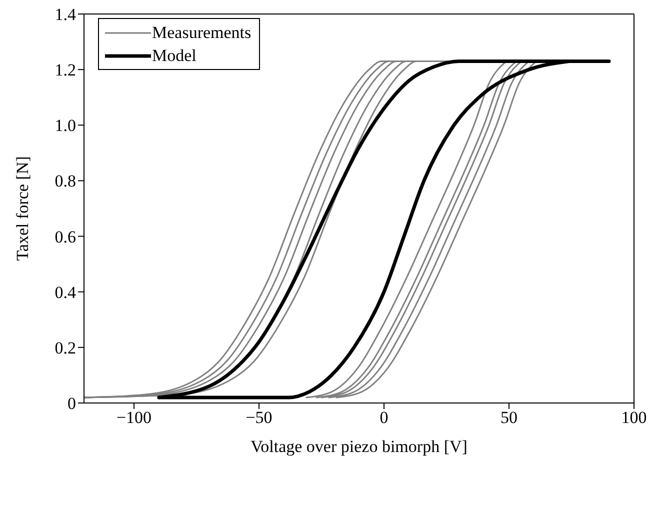 The image size is (653, 514). What do you see at coordinates (509, 418) in the screenshot?
I see `x-tick-label: 50` at bounding box center [509, 418].